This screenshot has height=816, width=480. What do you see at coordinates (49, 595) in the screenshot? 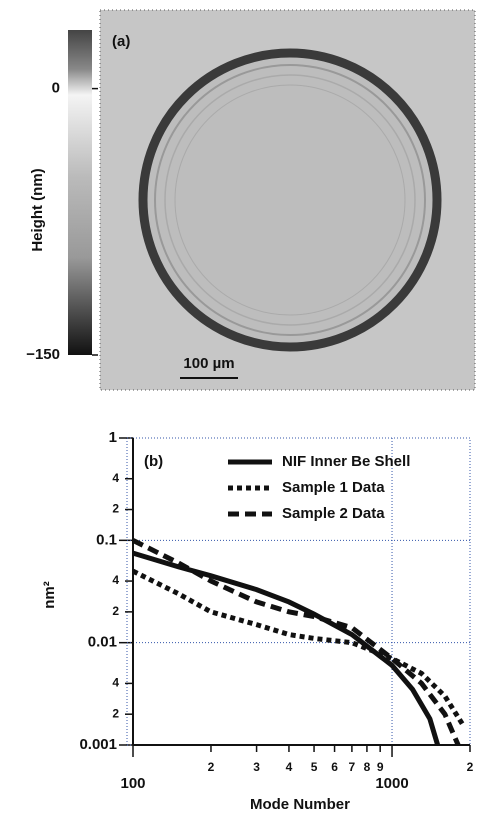
I see `y-axis-label: nm²` at bounding box center [49, 595].